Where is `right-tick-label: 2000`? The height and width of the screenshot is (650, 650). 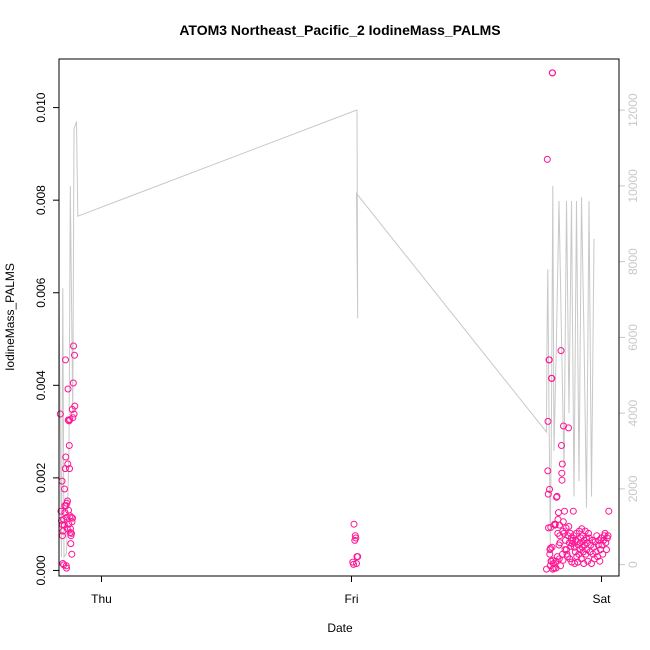 right-tick-label: 2000 is located at coordinates (633, 488).